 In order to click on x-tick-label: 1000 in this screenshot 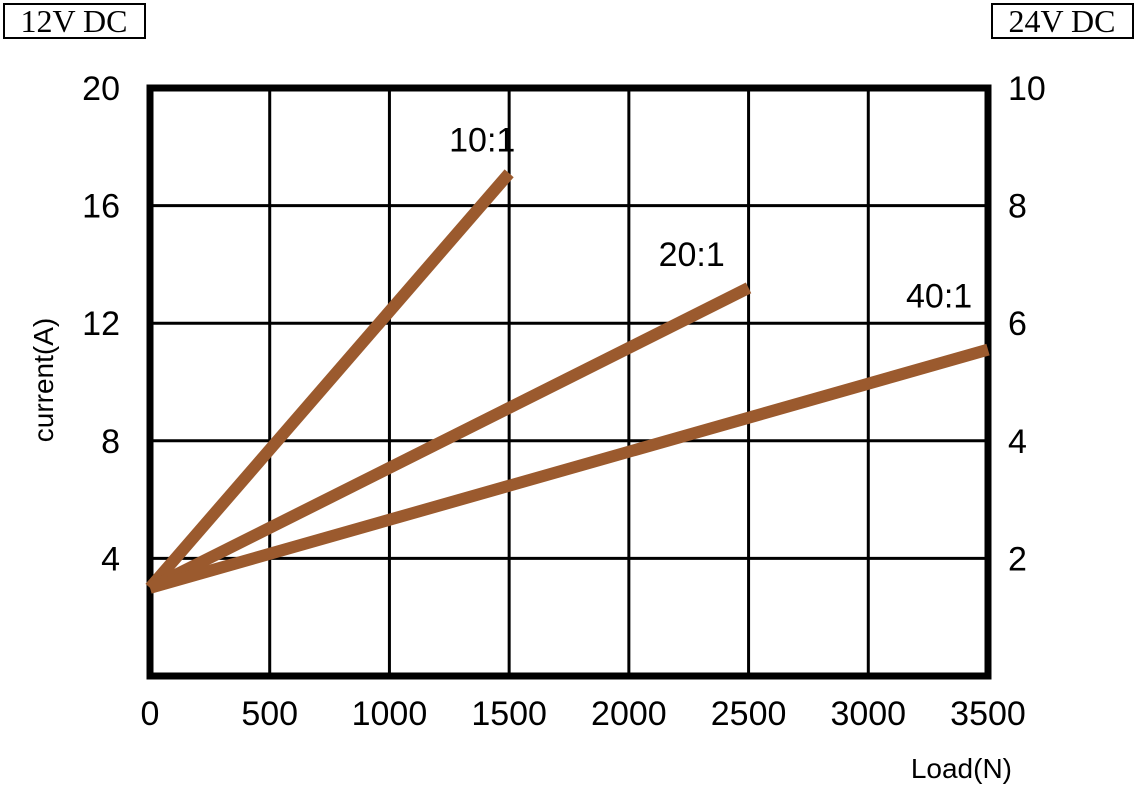, I will do `click(390, 714)`.